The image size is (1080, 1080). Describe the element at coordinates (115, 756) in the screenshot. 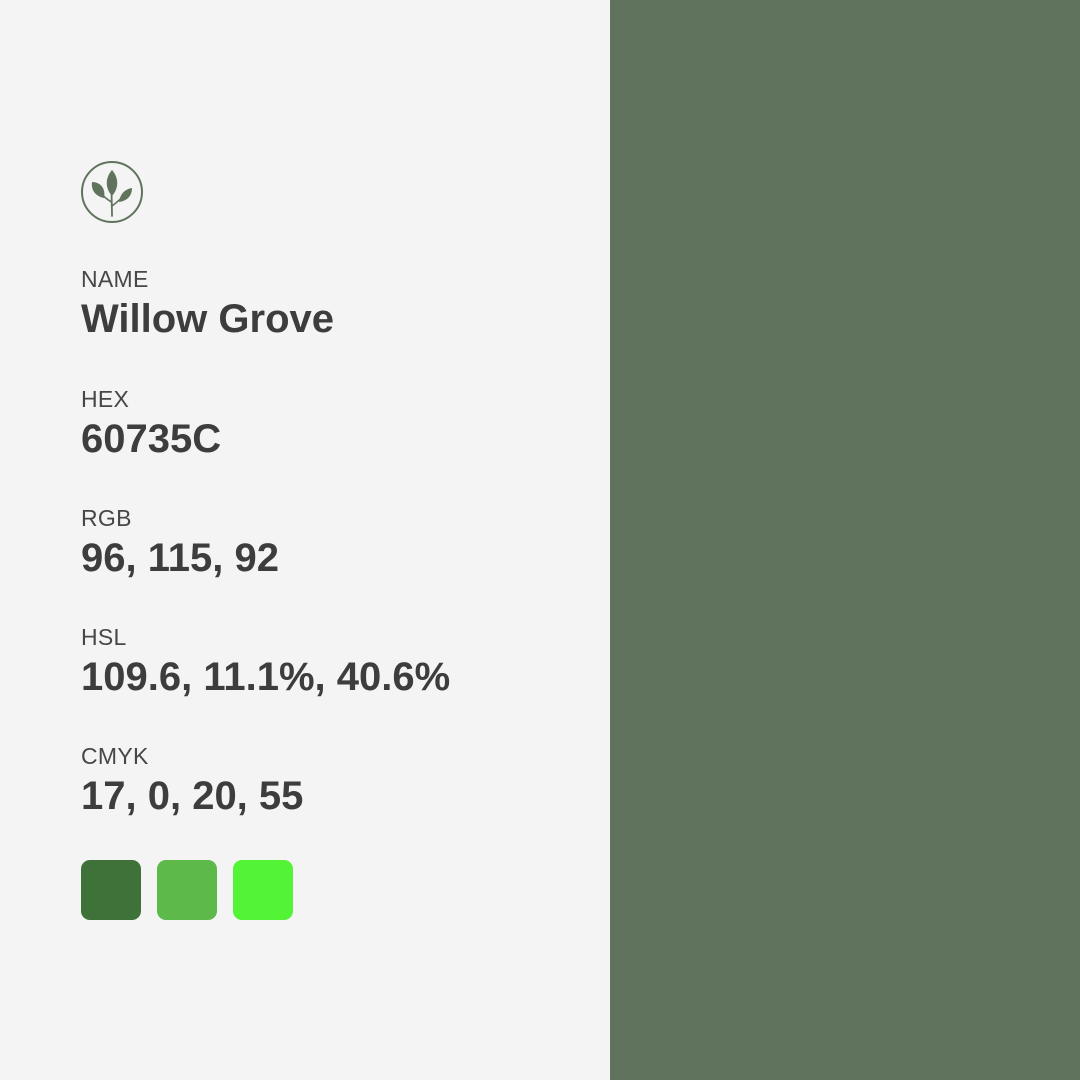

I see `cmyk-label: CMYK` at that location.